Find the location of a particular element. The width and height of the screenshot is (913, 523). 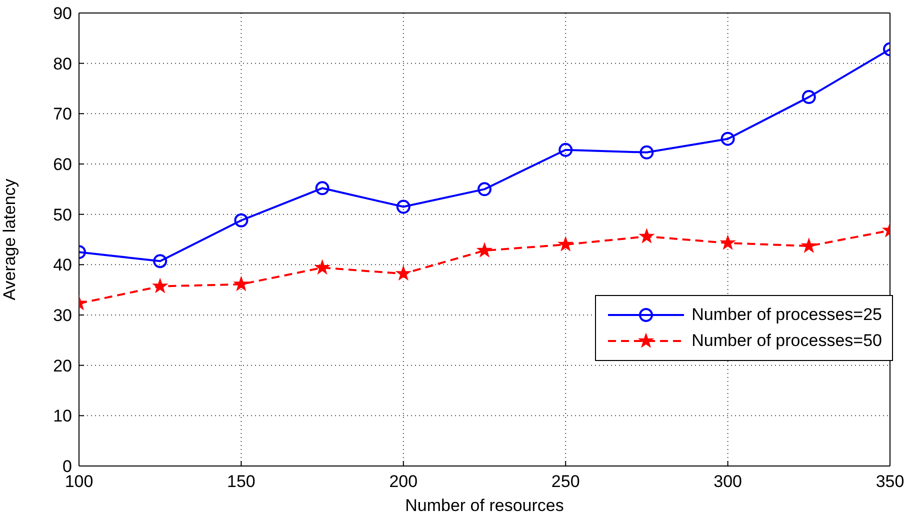

y-tick-label: 80 is located at coordinates (62, 64).